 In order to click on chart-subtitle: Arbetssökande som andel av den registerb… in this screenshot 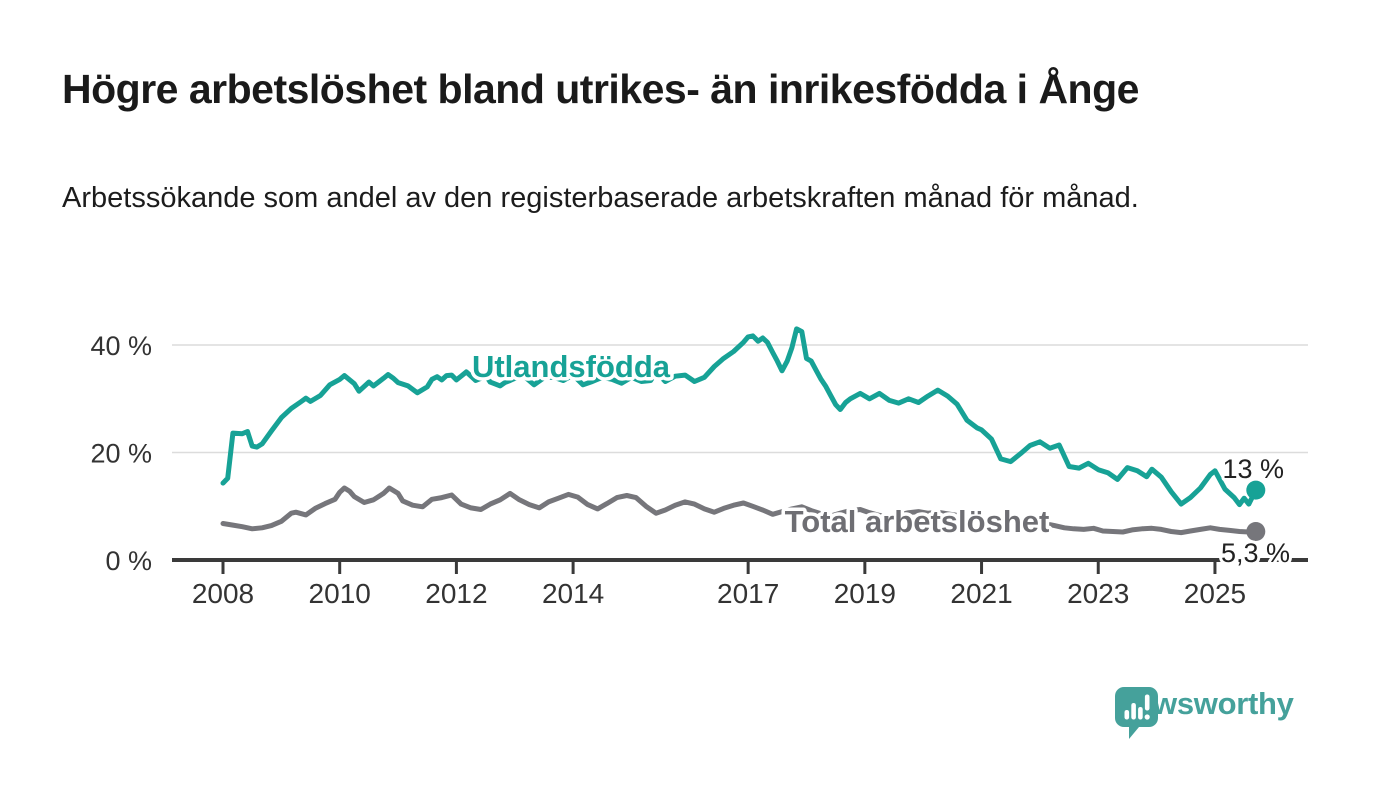, I will do `click(600, 198)`.